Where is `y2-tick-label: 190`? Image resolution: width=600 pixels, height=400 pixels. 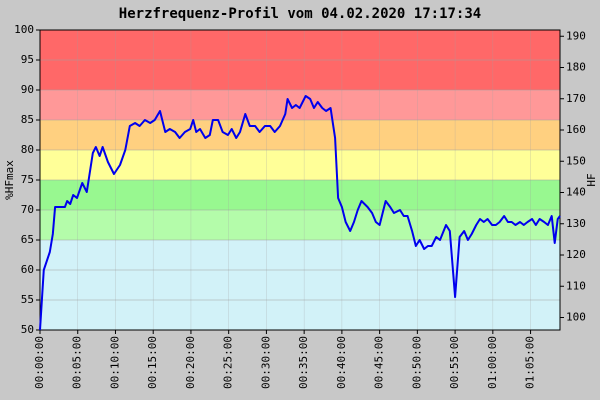 y2-tick-label: 190 is located at coordinates (576, 35).